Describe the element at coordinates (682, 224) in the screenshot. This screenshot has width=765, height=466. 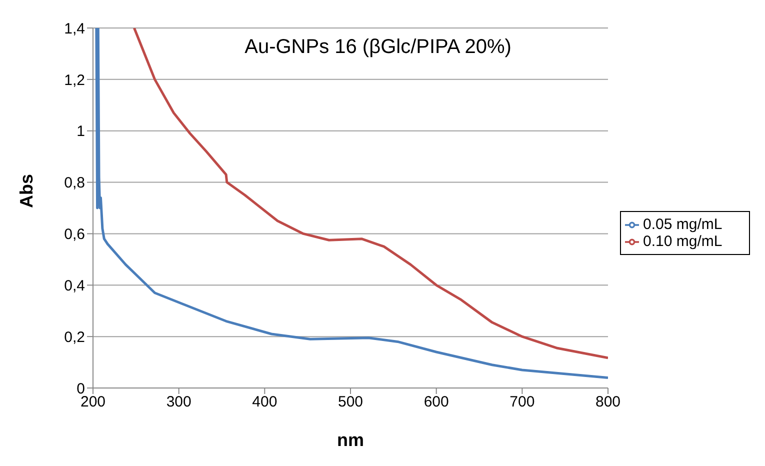
I see `legend-label: 0.05 mg/mL` at that location.